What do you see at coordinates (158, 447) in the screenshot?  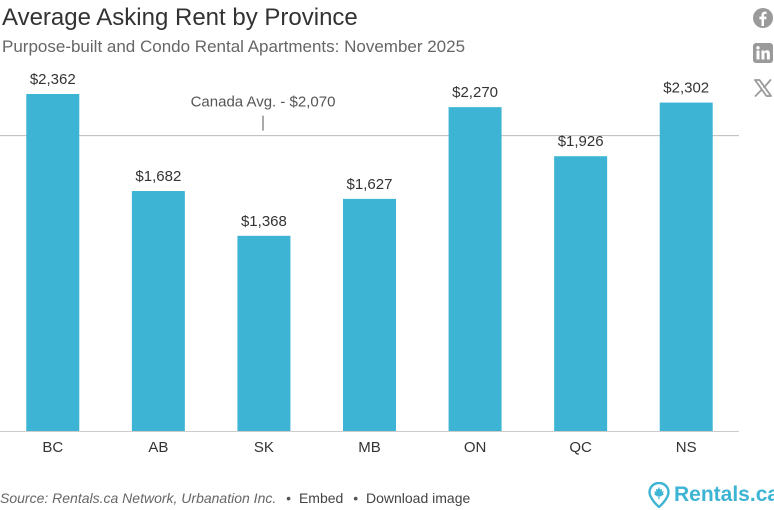 I see `x-tick-label: AB` at bounding box center [158, 447].